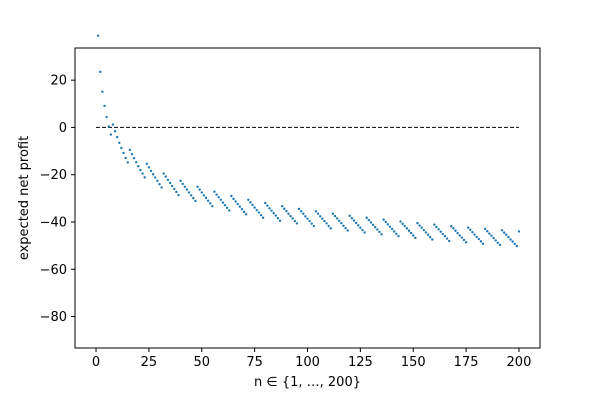  What do you see at coordinates (149, 362) in the screenshot?
I see `x-tick-label: 25` at bounding box center [149, 362].